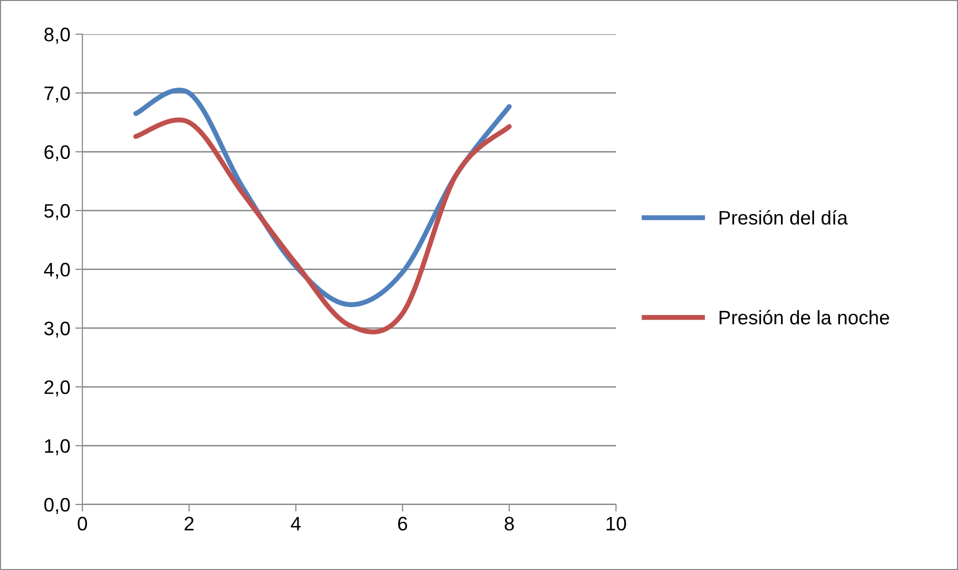  What do you see at coordinates (57, 94) in the screenshot?
I see `y-tick-label: 7,0` at bounding box center [57, 94].